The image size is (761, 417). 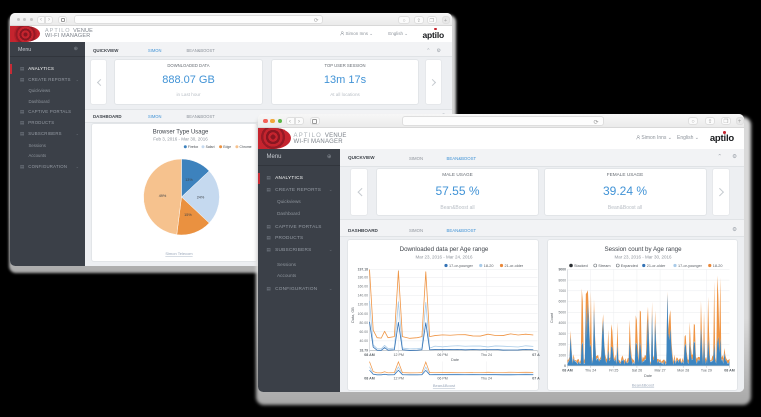 What do you see at coordinates (643, 256) in the screenshot?
I see `svg-text: Mar 23, 2016 - Mar 30, 2016` at bounding box center [643, 256].